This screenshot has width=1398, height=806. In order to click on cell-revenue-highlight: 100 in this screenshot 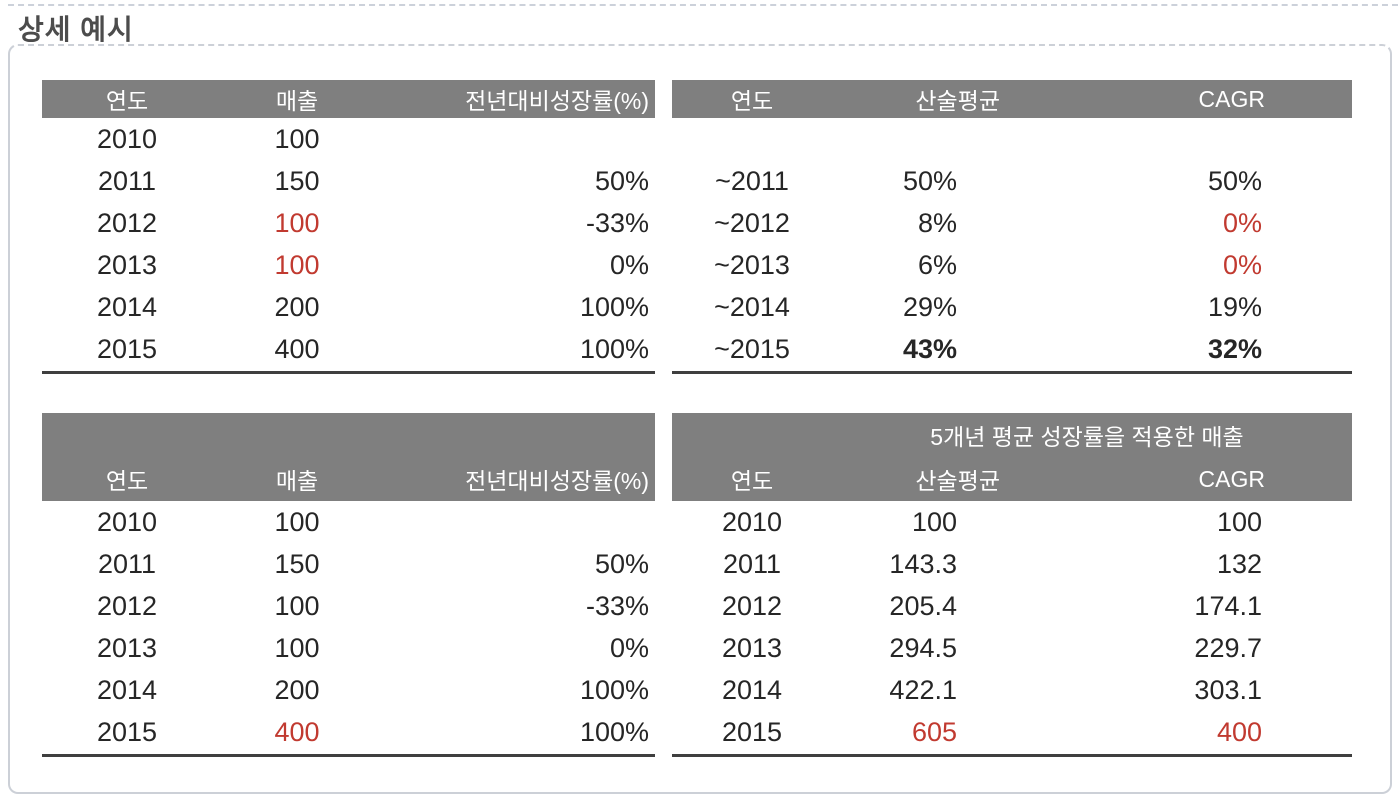, I will do `click(297, 264)`.